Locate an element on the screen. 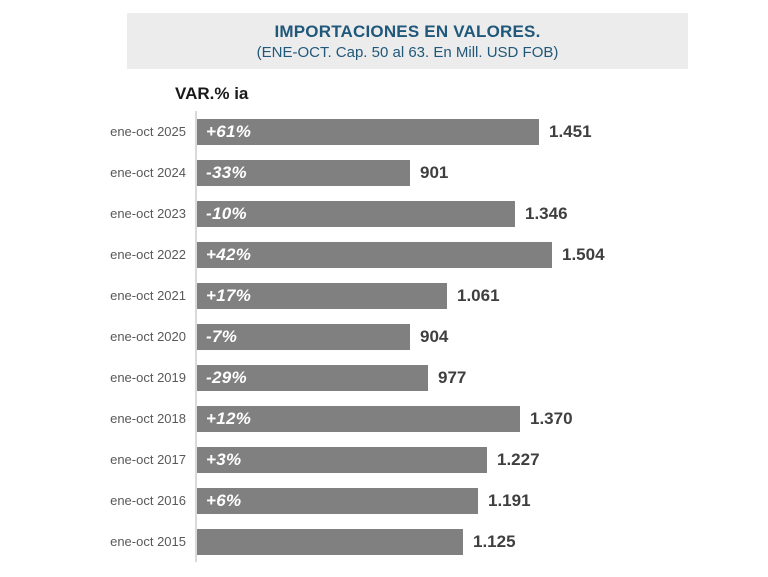 This screenshot has width=768, height=577. bar-track: -33% 901 is located at coordinates (456, 172).